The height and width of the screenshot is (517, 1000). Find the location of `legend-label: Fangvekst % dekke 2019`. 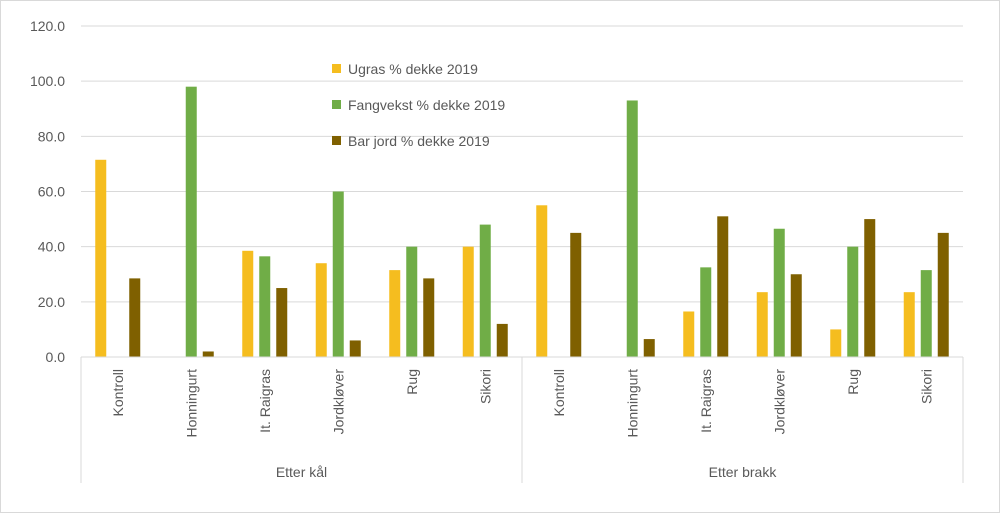

legend-label: Fangvekst % dekke 2019 is located at coordinates (426, 105).